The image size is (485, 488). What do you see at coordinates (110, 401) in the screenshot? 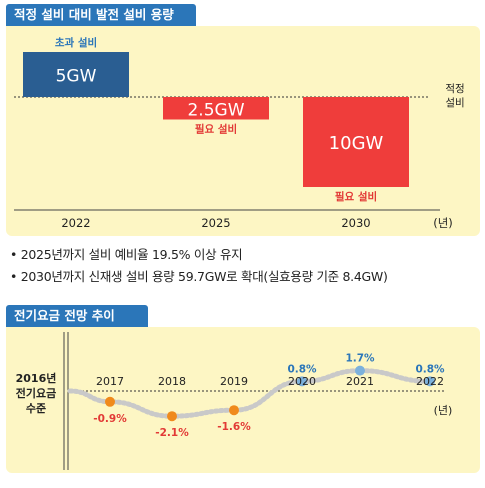
I see `data-point-2017` at bounding box center [110, 401].